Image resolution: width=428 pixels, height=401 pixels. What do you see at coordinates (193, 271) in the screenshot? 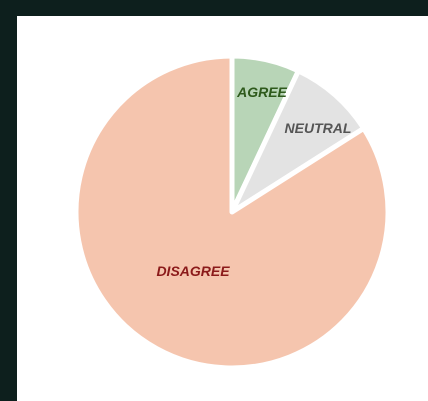
I see `slice-label-disagree: DISAGREE` at bounding box center [193, 271].